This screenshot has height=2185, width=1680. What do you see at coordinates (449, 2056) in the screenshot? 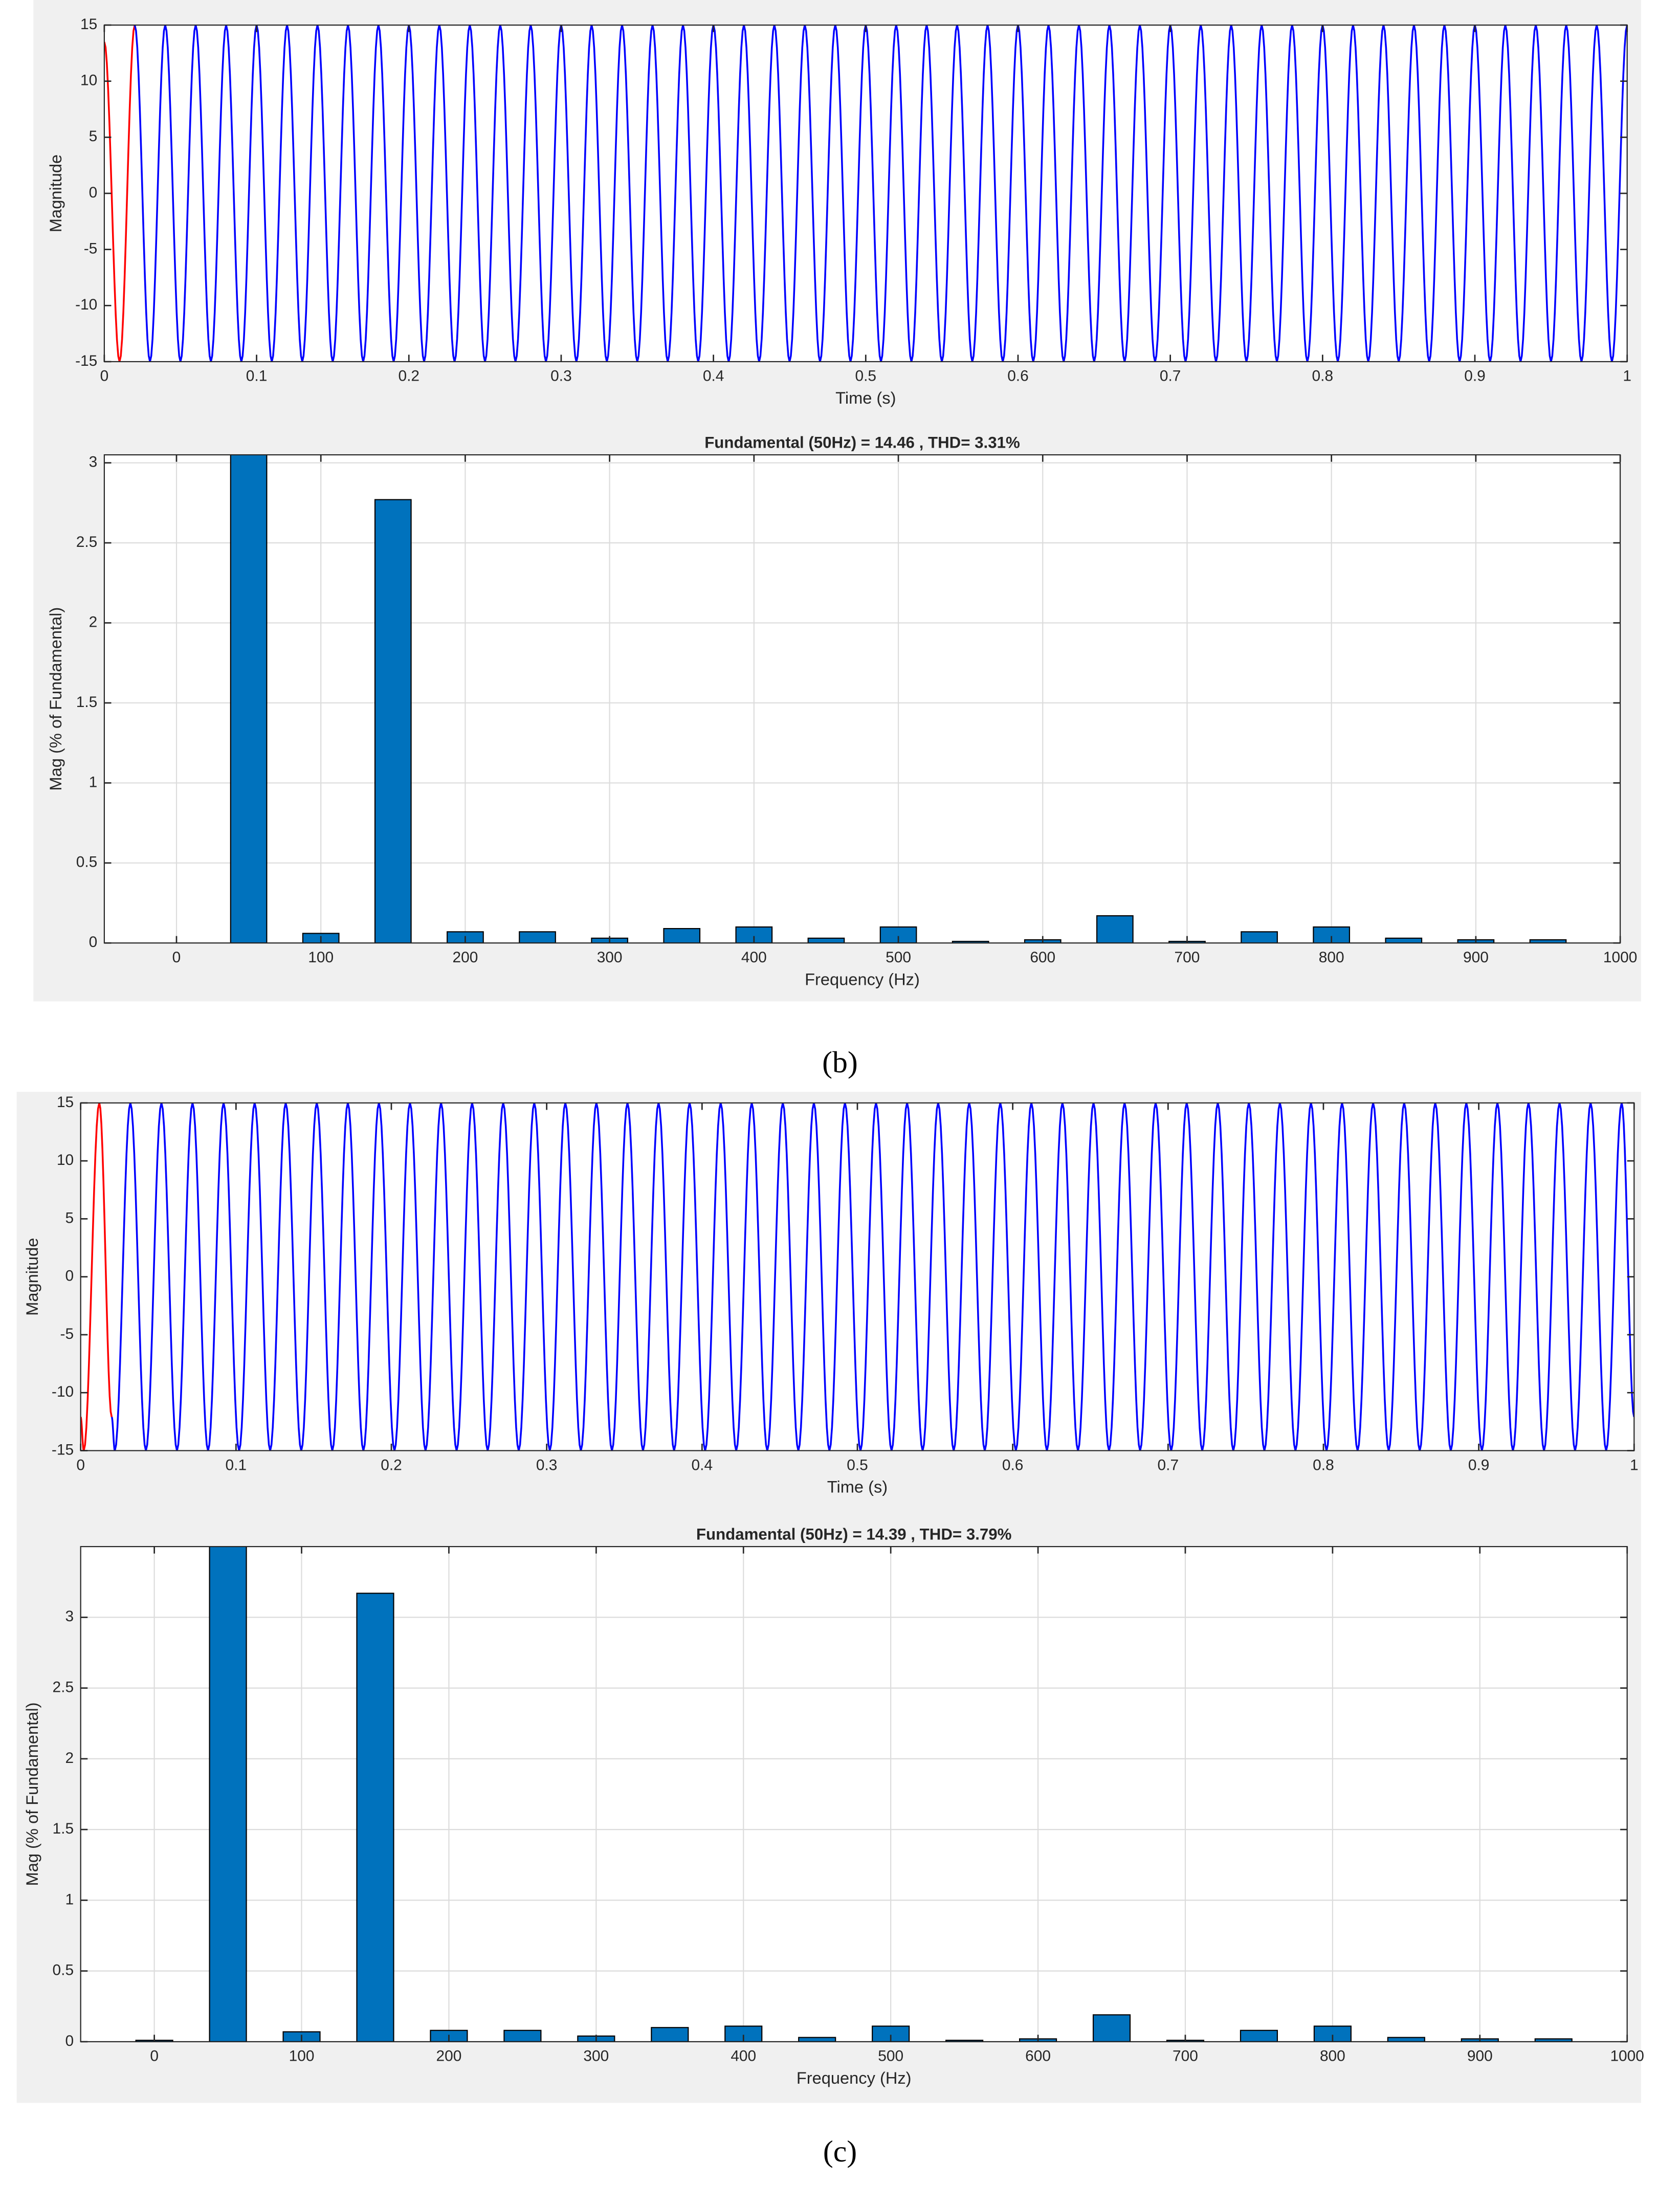
I see `x-tick-label: 200` at bounding box center [449, 2056].